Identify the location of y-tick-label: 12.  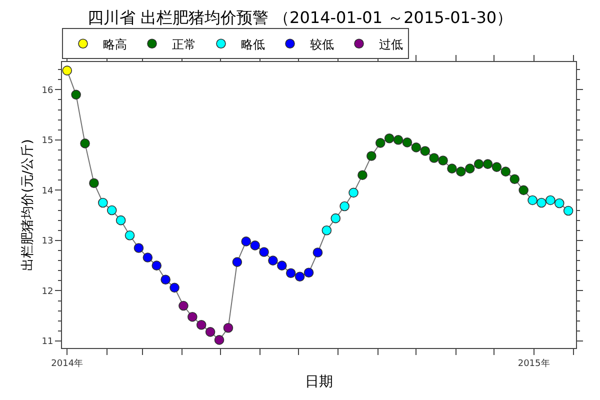
(48, 291).